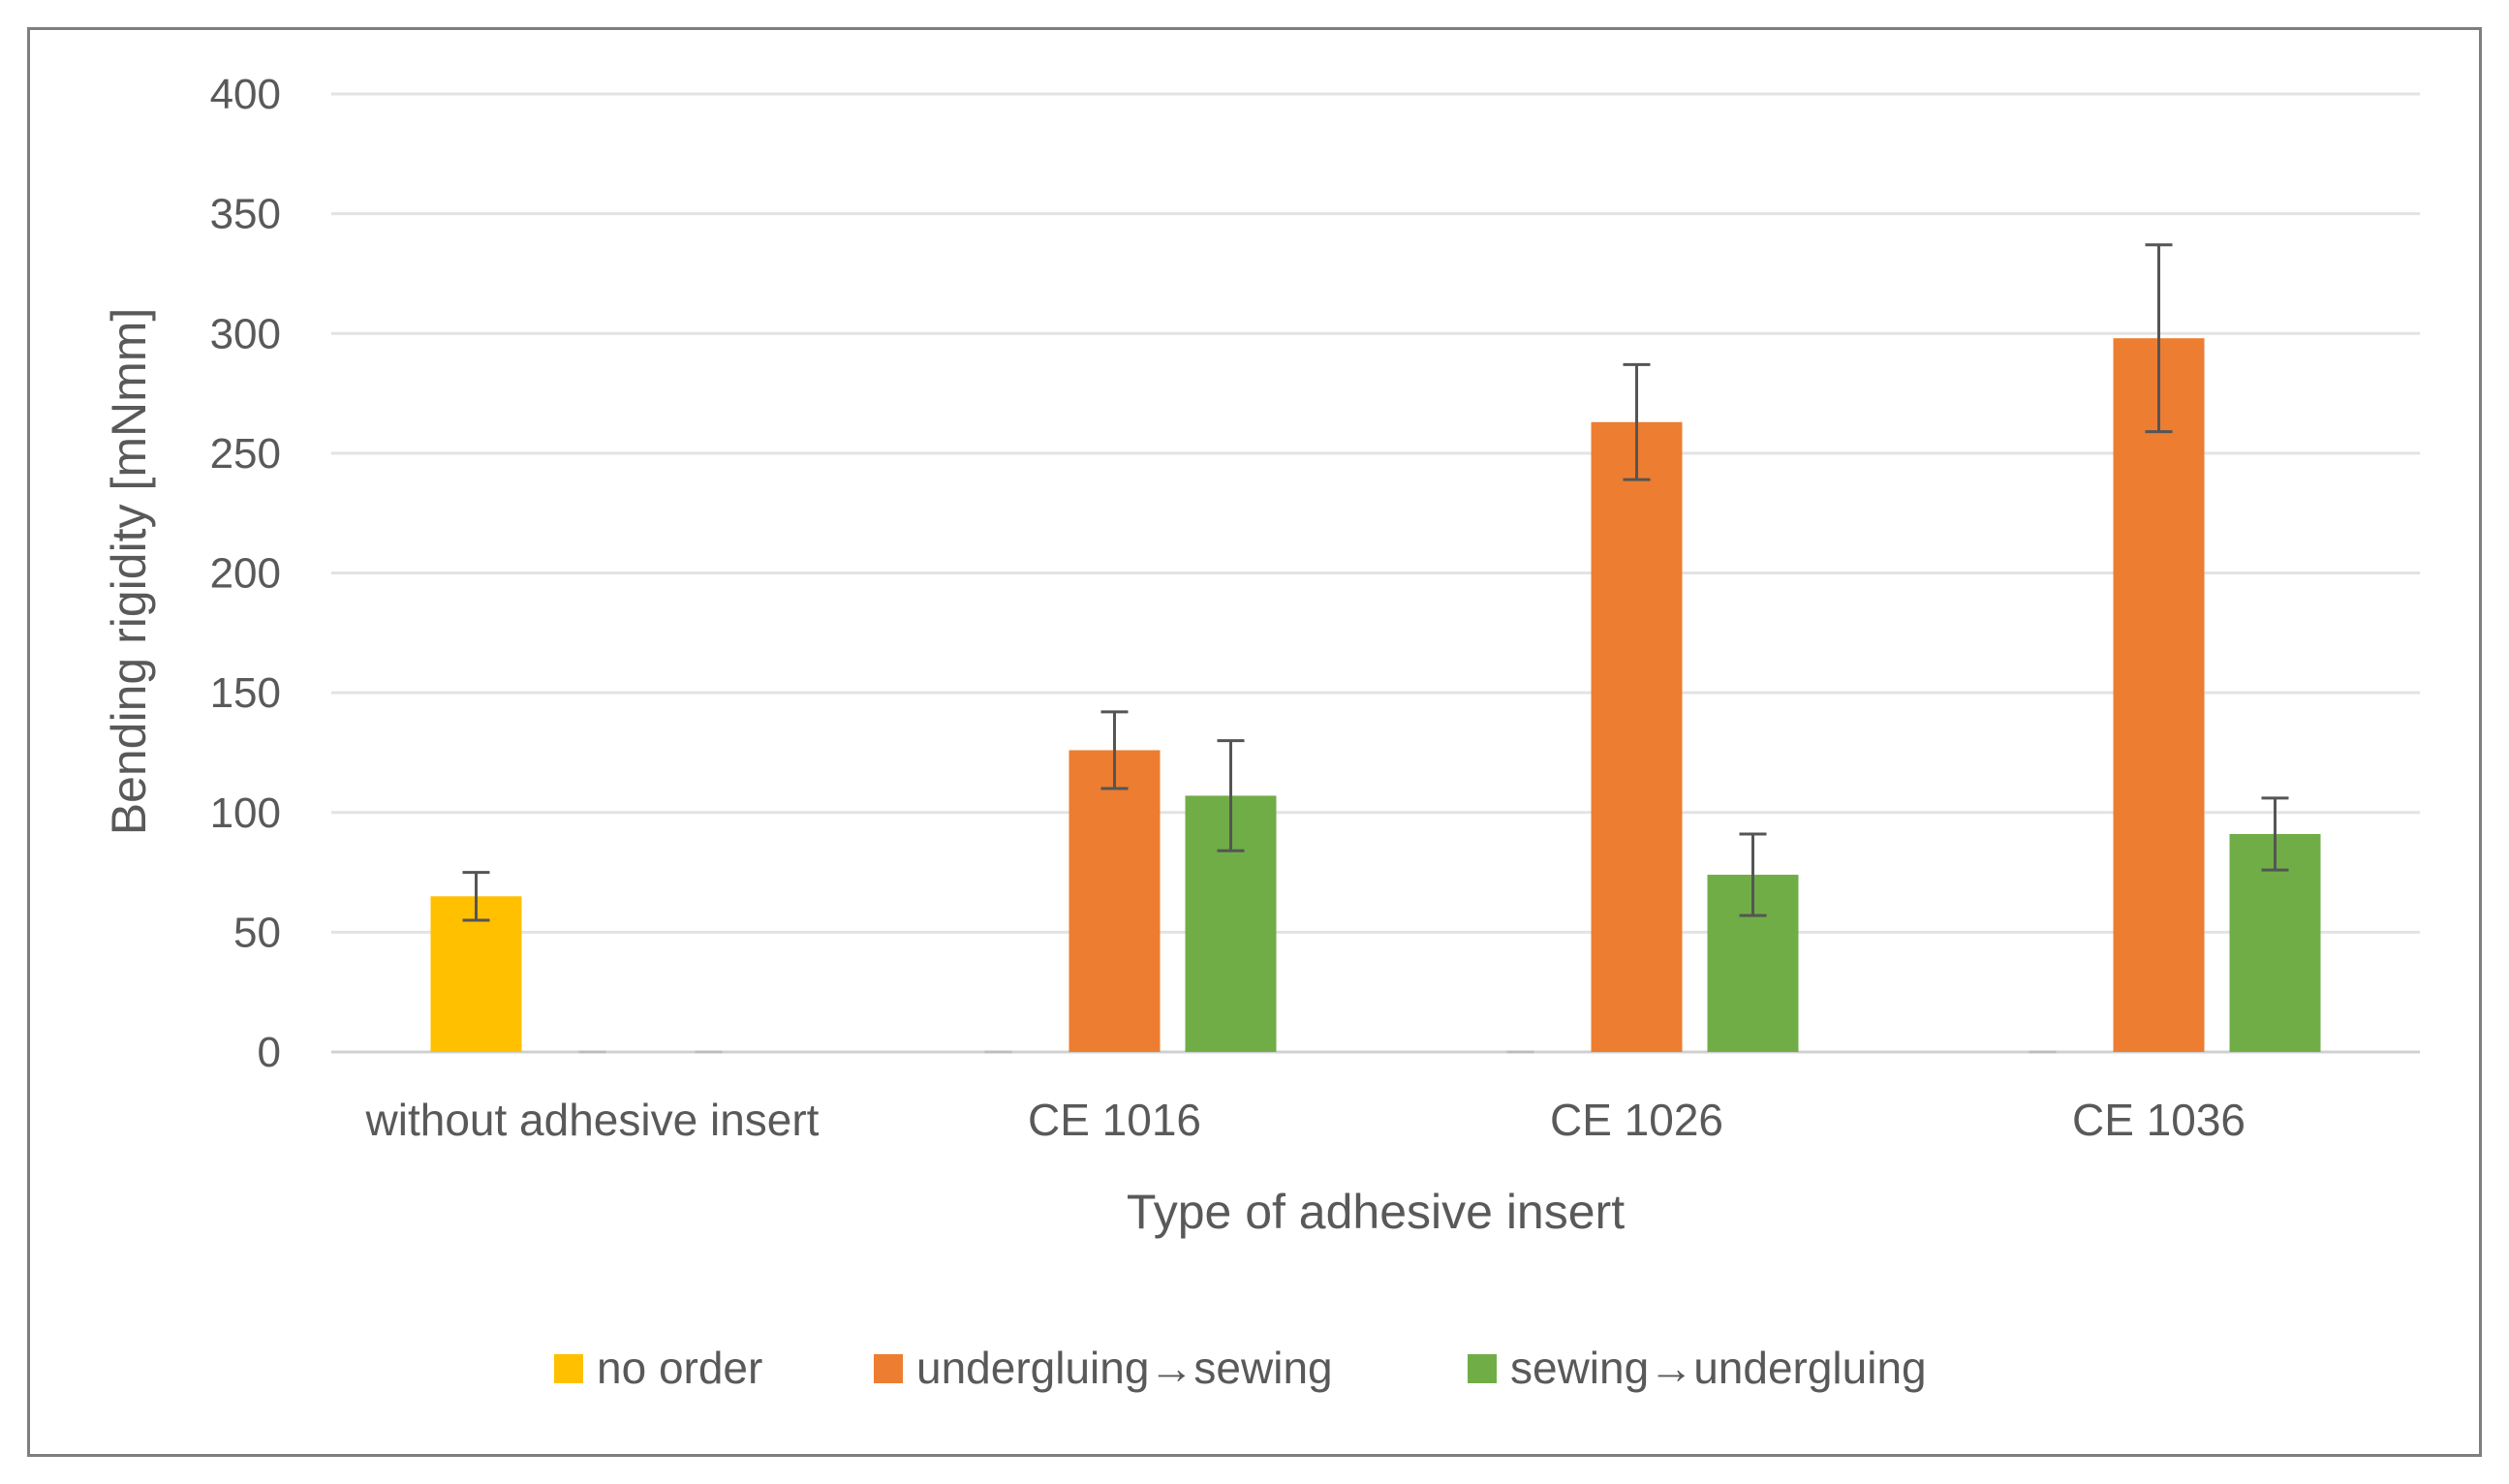  I want to click on y-tick-label: 0, so click(269, 1052).